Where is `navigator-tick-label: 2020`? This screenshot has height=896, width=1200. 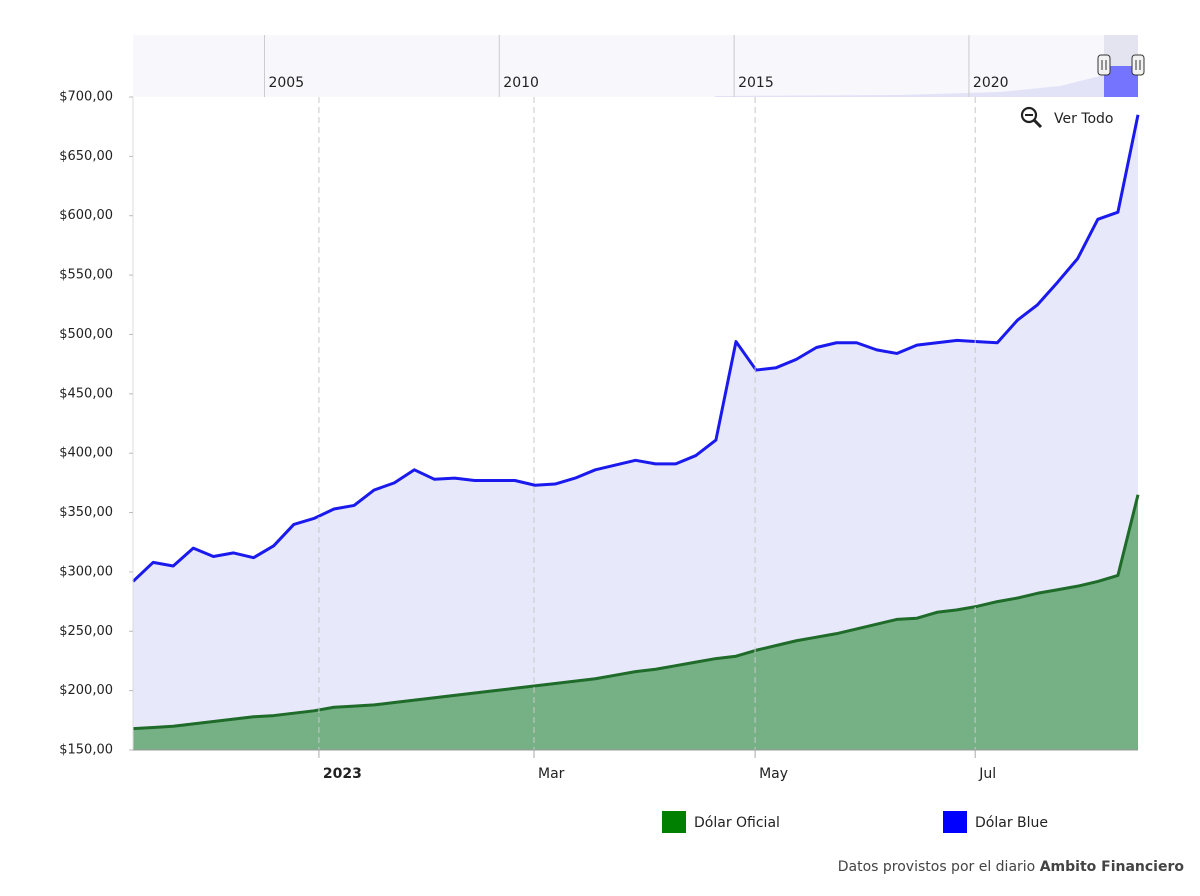 navigator-tick-label: 2020 is located at coordinates (991, 83).